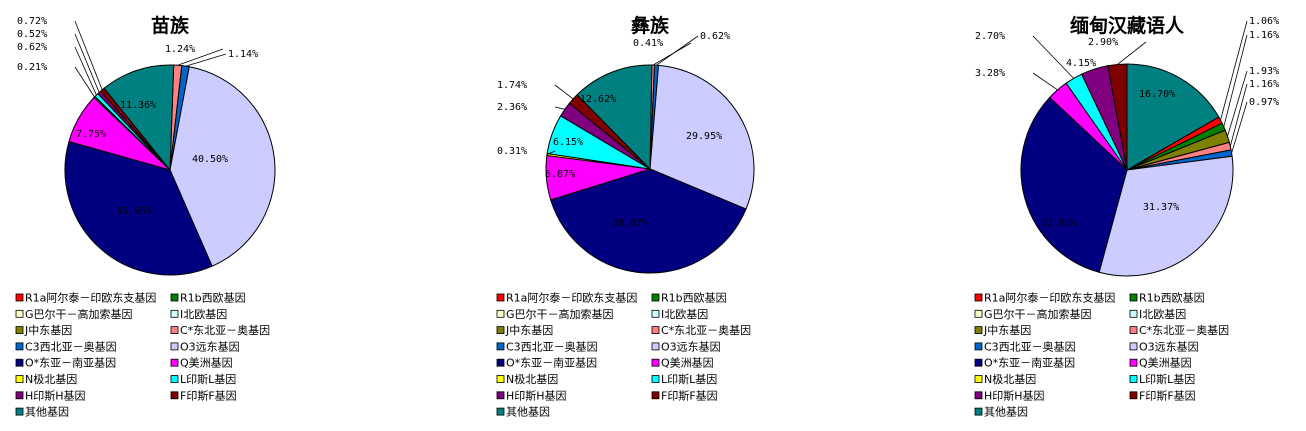 Image resolution: width=1306 pixels, height=431 pixels. Describe the element at coordinates (1029, 363) in the screenshot. I see `legend-label: O*东亚－南亚基因` at that location.